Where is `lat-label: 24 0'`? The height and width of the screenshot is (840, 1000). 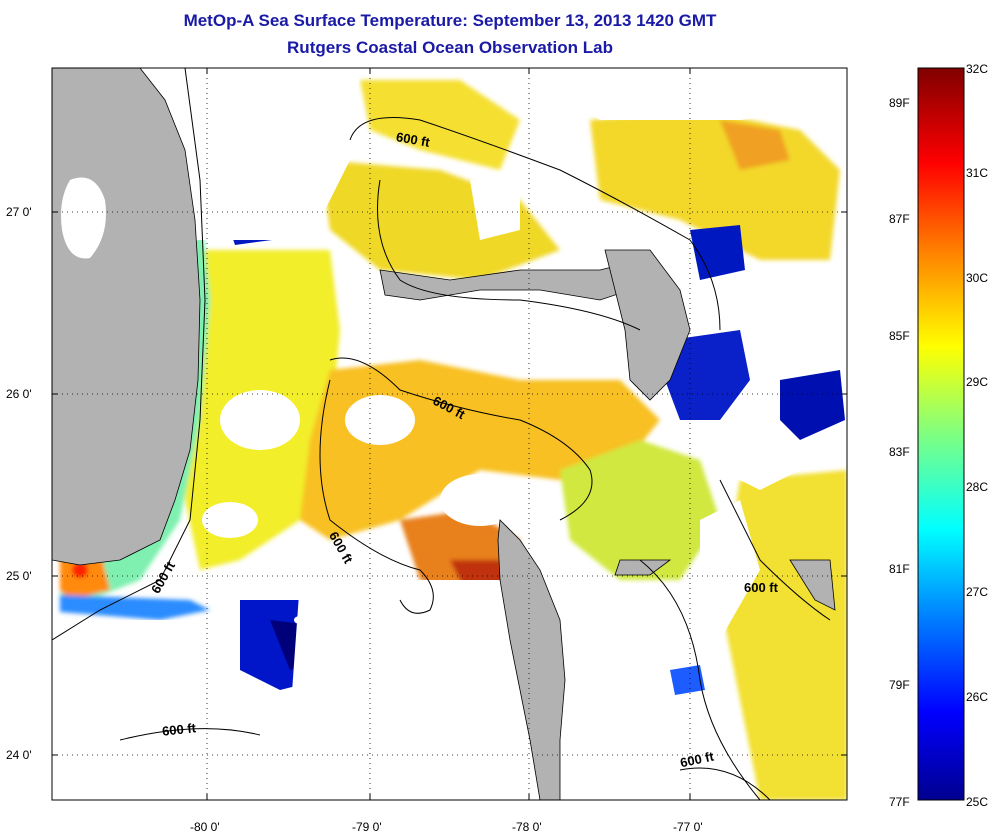 lat-label: 24 0' is located at coordinates (19, 755).